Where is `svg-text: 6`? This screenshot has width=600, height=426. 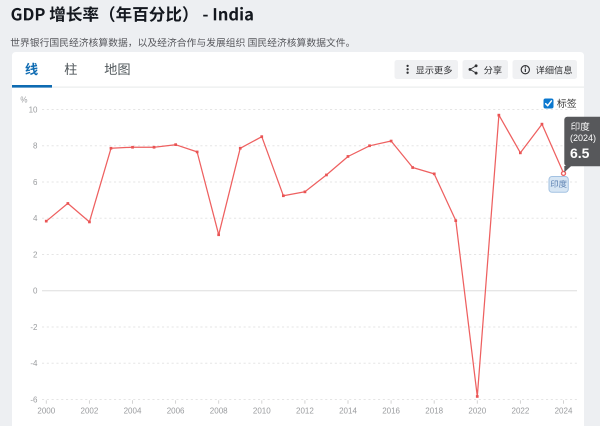 svg-text: 6 is located at coordinates (35, 182).